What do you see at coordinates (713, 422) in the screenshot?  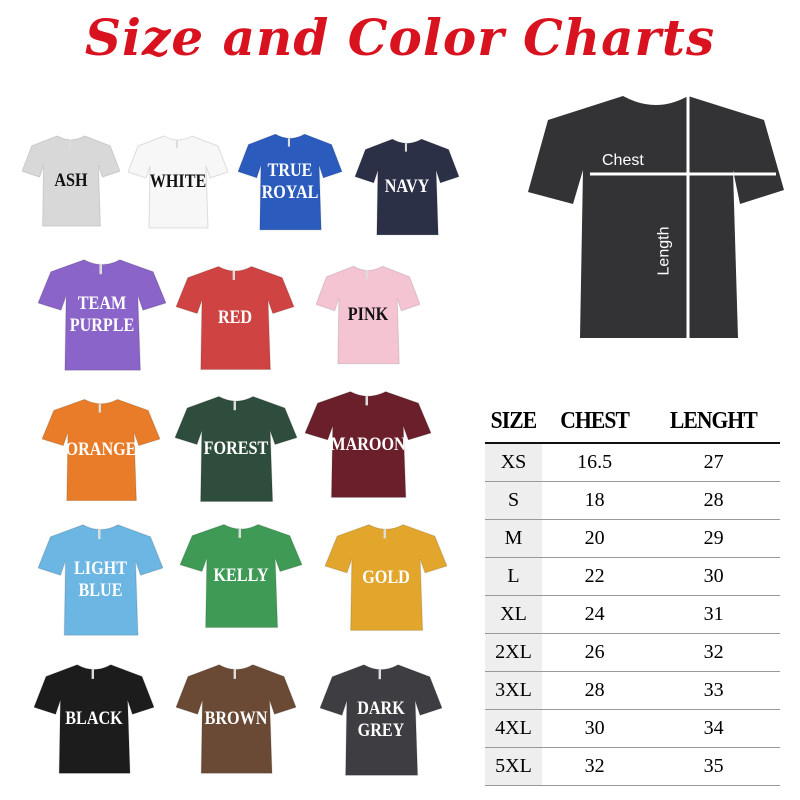 I see `column-header: LENGHT` at bounding box center [713, 422].